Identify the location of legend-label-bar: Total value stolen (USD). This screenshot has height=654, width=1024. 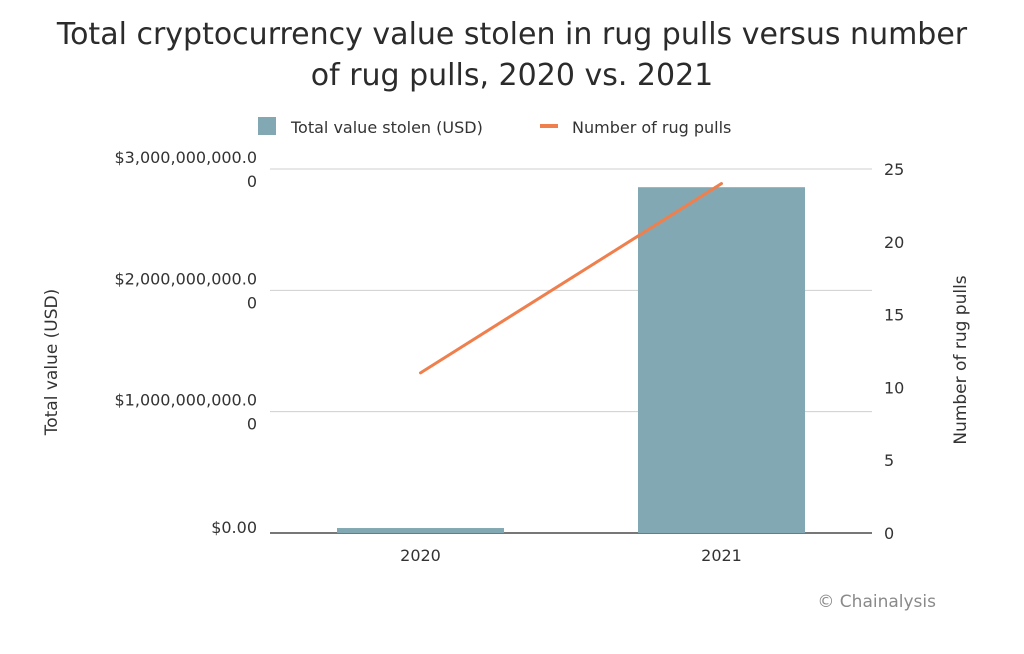
(386, 127).